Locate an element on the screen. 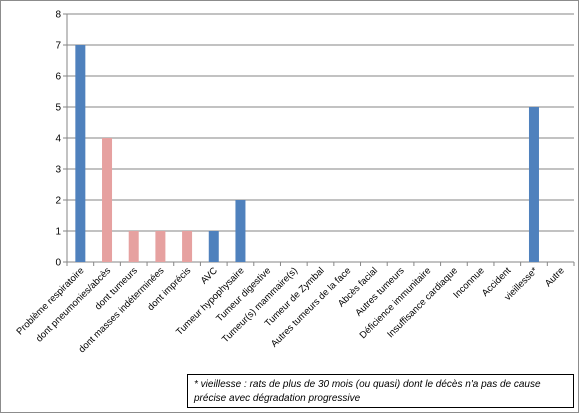 This screenshot has width=579, height=413. x-tick-label: Autre is located at coordinates (555, 277).